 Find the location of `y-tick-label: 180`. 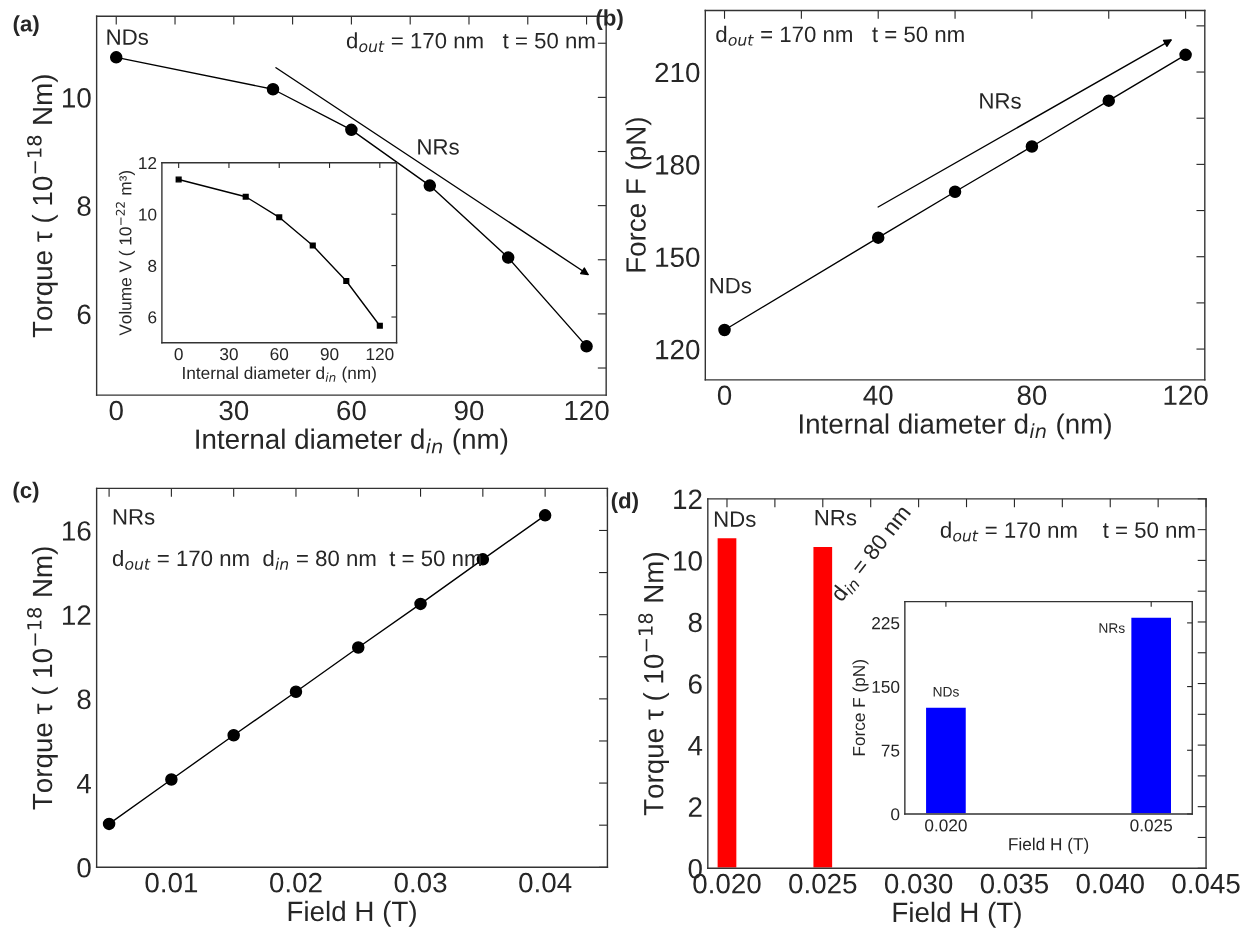

y-tick-label: 180 is located at coordinates (678, 165).